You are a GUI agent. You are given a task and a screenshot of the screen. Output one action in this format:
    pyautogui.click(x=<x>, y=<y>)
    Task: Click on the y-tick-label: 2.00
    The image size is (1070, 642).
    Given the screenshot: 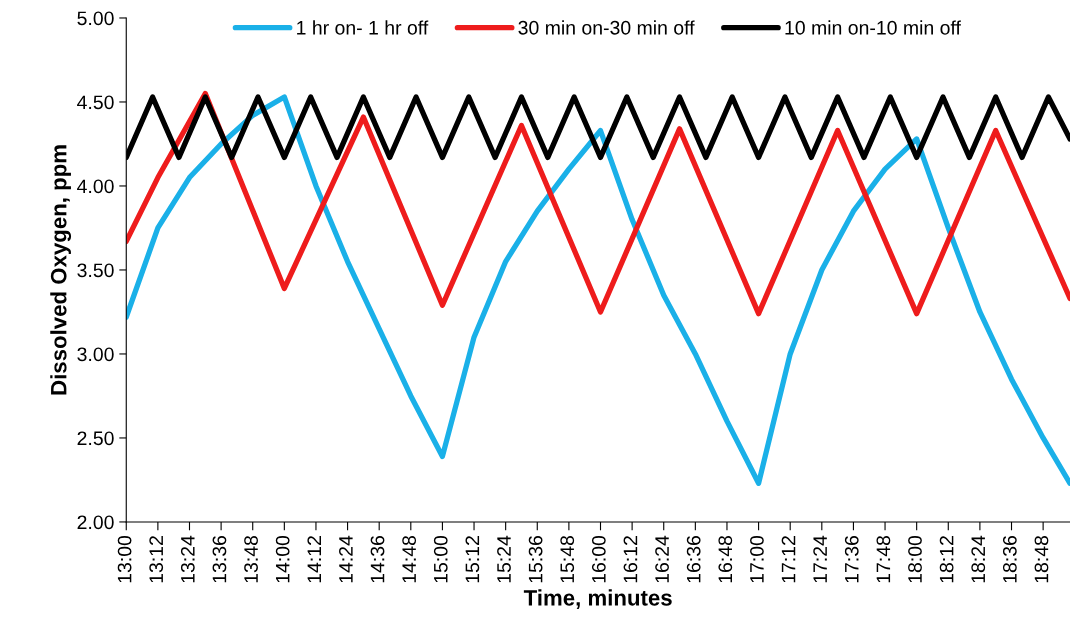 What is the action you would take?
    pyautogui.click(x=95, y=522)
    